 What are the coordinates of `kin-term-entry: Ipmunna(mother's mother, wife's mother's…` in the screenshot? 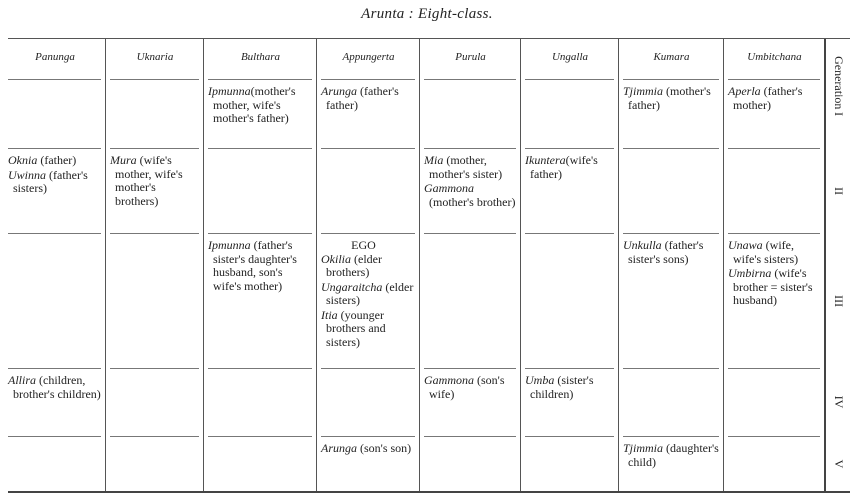 It's located at (260, 105).